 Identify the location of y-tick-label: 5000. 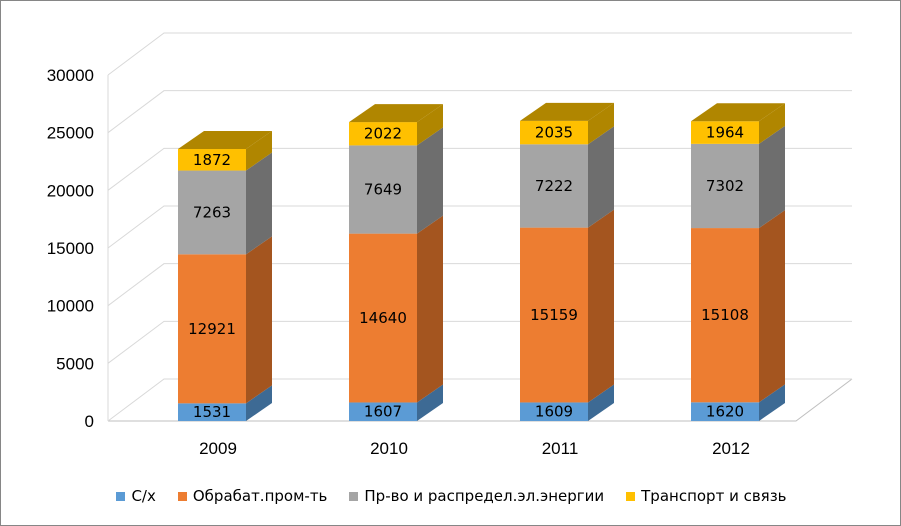
(75, 363).